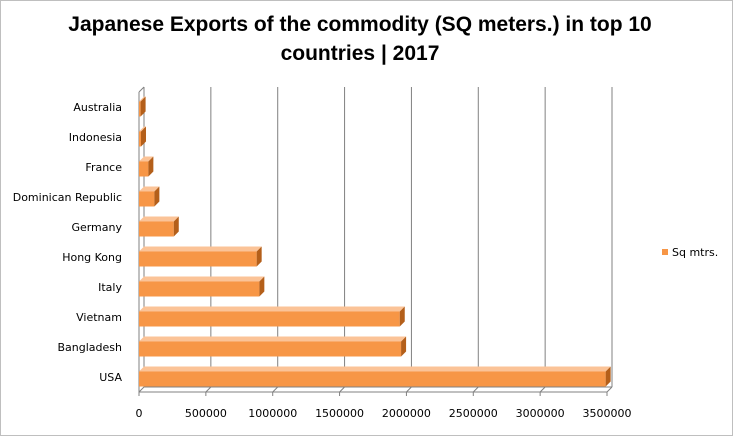 The width and height of the screenshot is (733, 436). What do you see at coordinates (665, 252) in the screenshot?
I see `legend-swatch` at bounding box center [665, 252].